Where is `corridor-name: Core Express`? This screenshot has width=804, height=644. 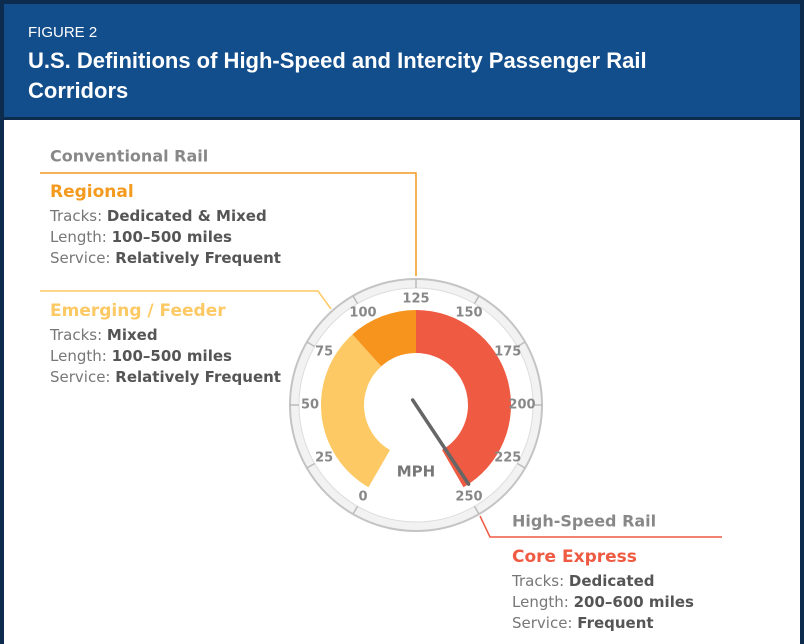 corridor-name: Core Express is located at coordinates (574, 557).